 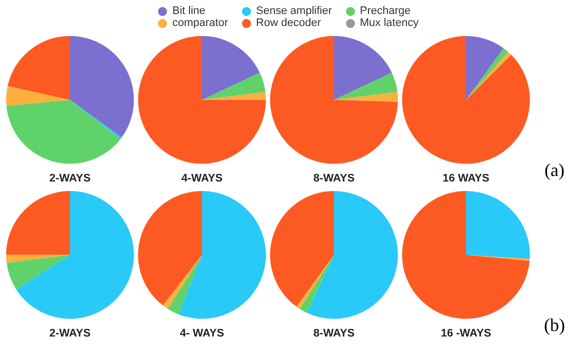 What do you see at coordinates (389, 23) in the screenshot?
I see `legend-label: Mux latency` at bounding box center [389, 23].